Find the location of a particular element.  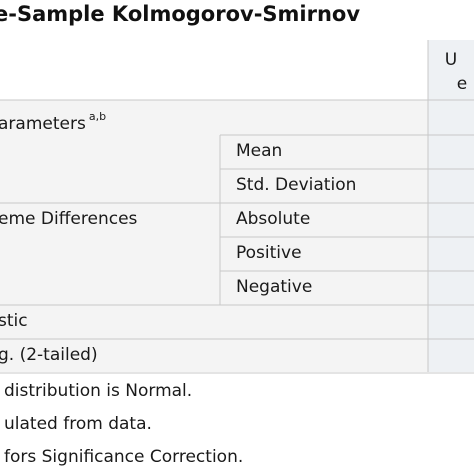

column-header: e is located at coordinates (462, 84).